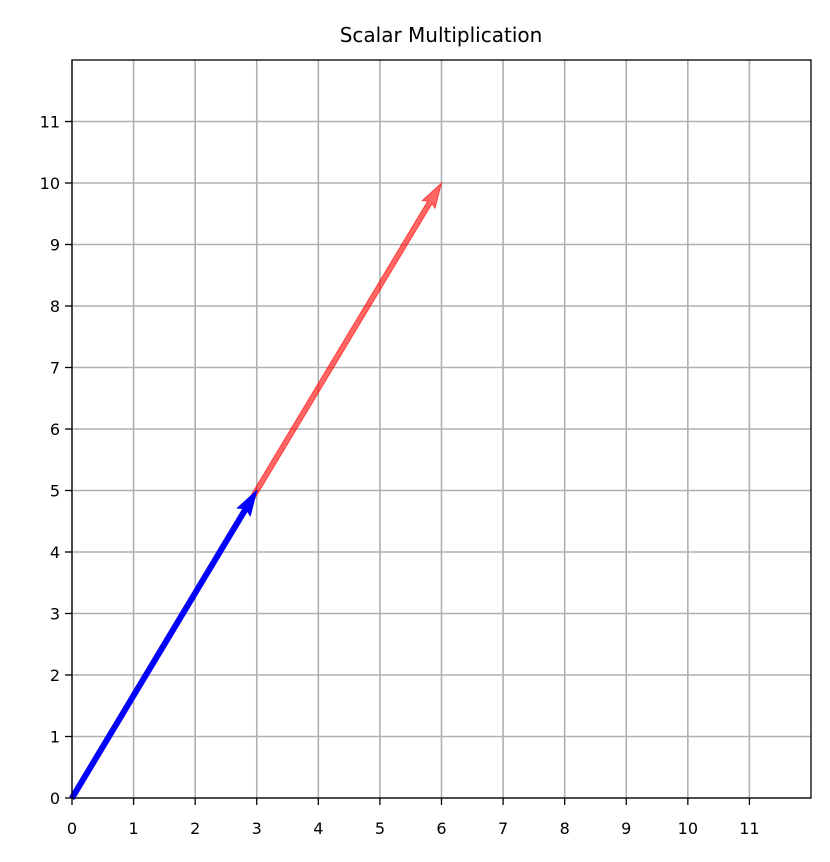  What do you see at coordinates (50, 183) in the screenshot?
I see `y-tick-label: 10` at bounding box center [50, 183].